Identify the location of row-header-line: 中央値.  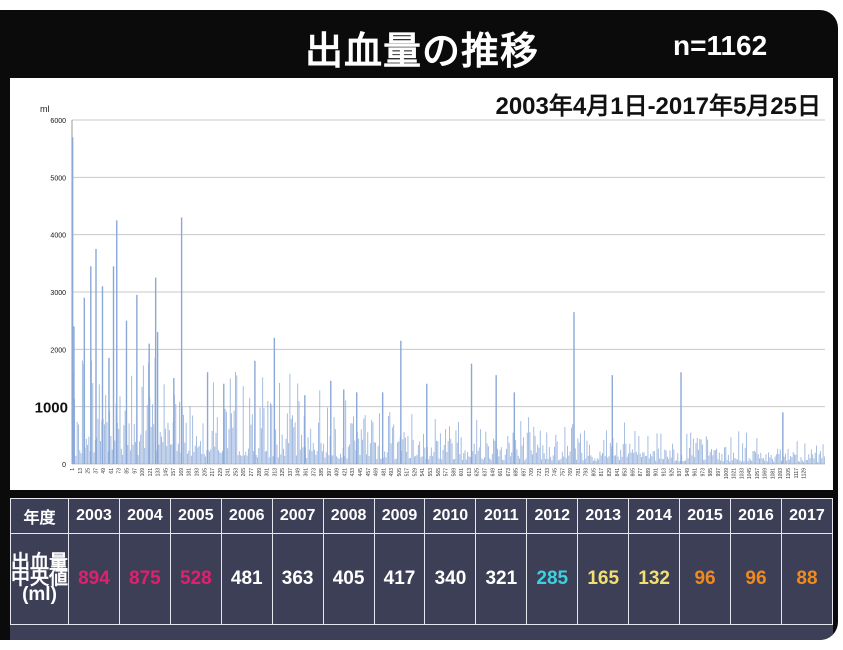
(40, 578).